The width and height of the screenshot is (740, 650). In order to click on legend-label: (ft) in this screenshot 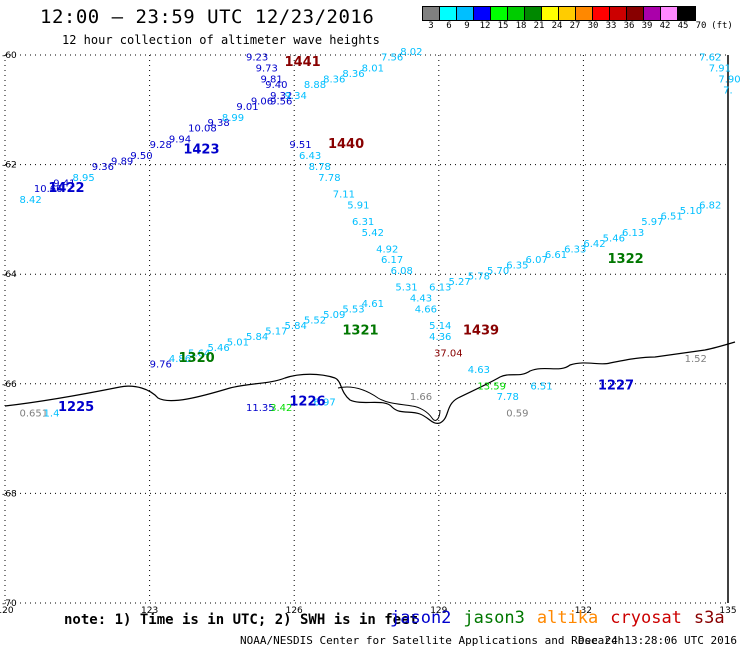, I will do `click(722, 26)`.